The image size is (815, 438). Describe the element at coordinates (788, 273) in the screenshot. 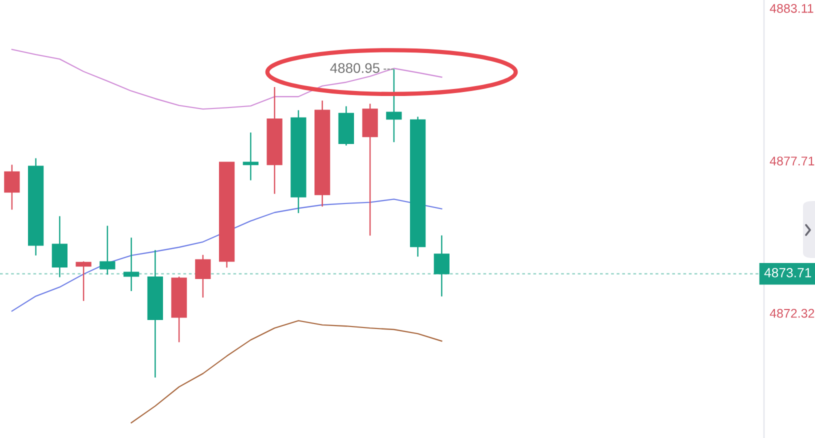

I see `ref-line-label: 4873.71` at that location.